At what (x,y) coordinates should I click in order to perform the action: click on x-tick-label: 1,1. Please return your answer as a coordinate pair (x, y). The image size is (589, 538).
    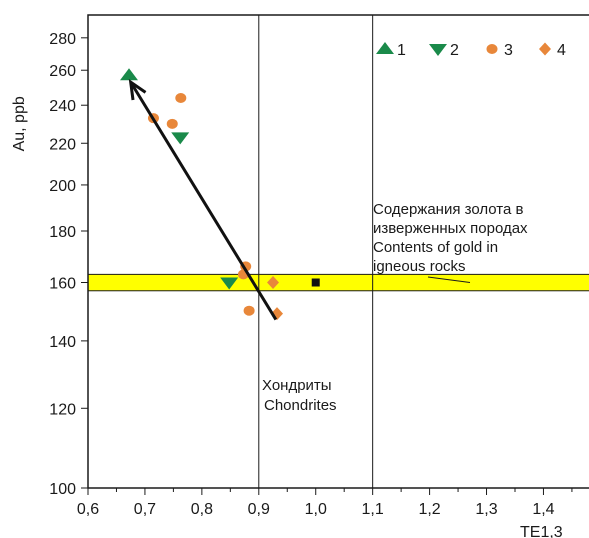
    Looking at the image, I should click on (373, 509).